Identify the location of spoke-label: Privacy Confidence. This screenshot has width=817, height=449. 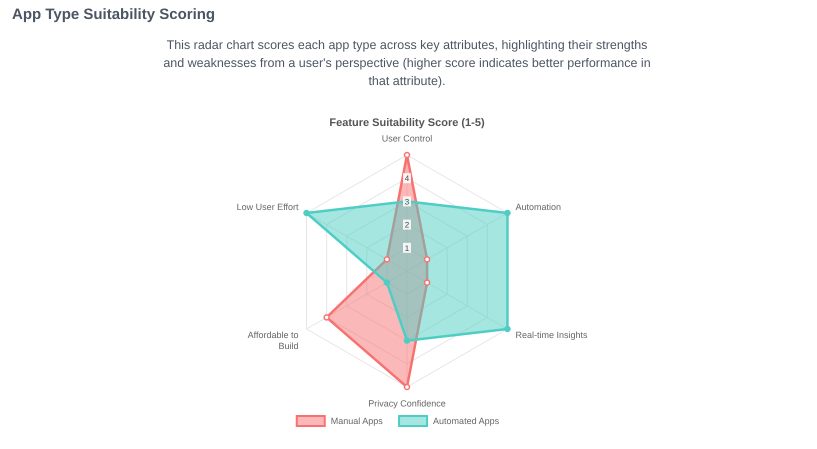
(407, 403).